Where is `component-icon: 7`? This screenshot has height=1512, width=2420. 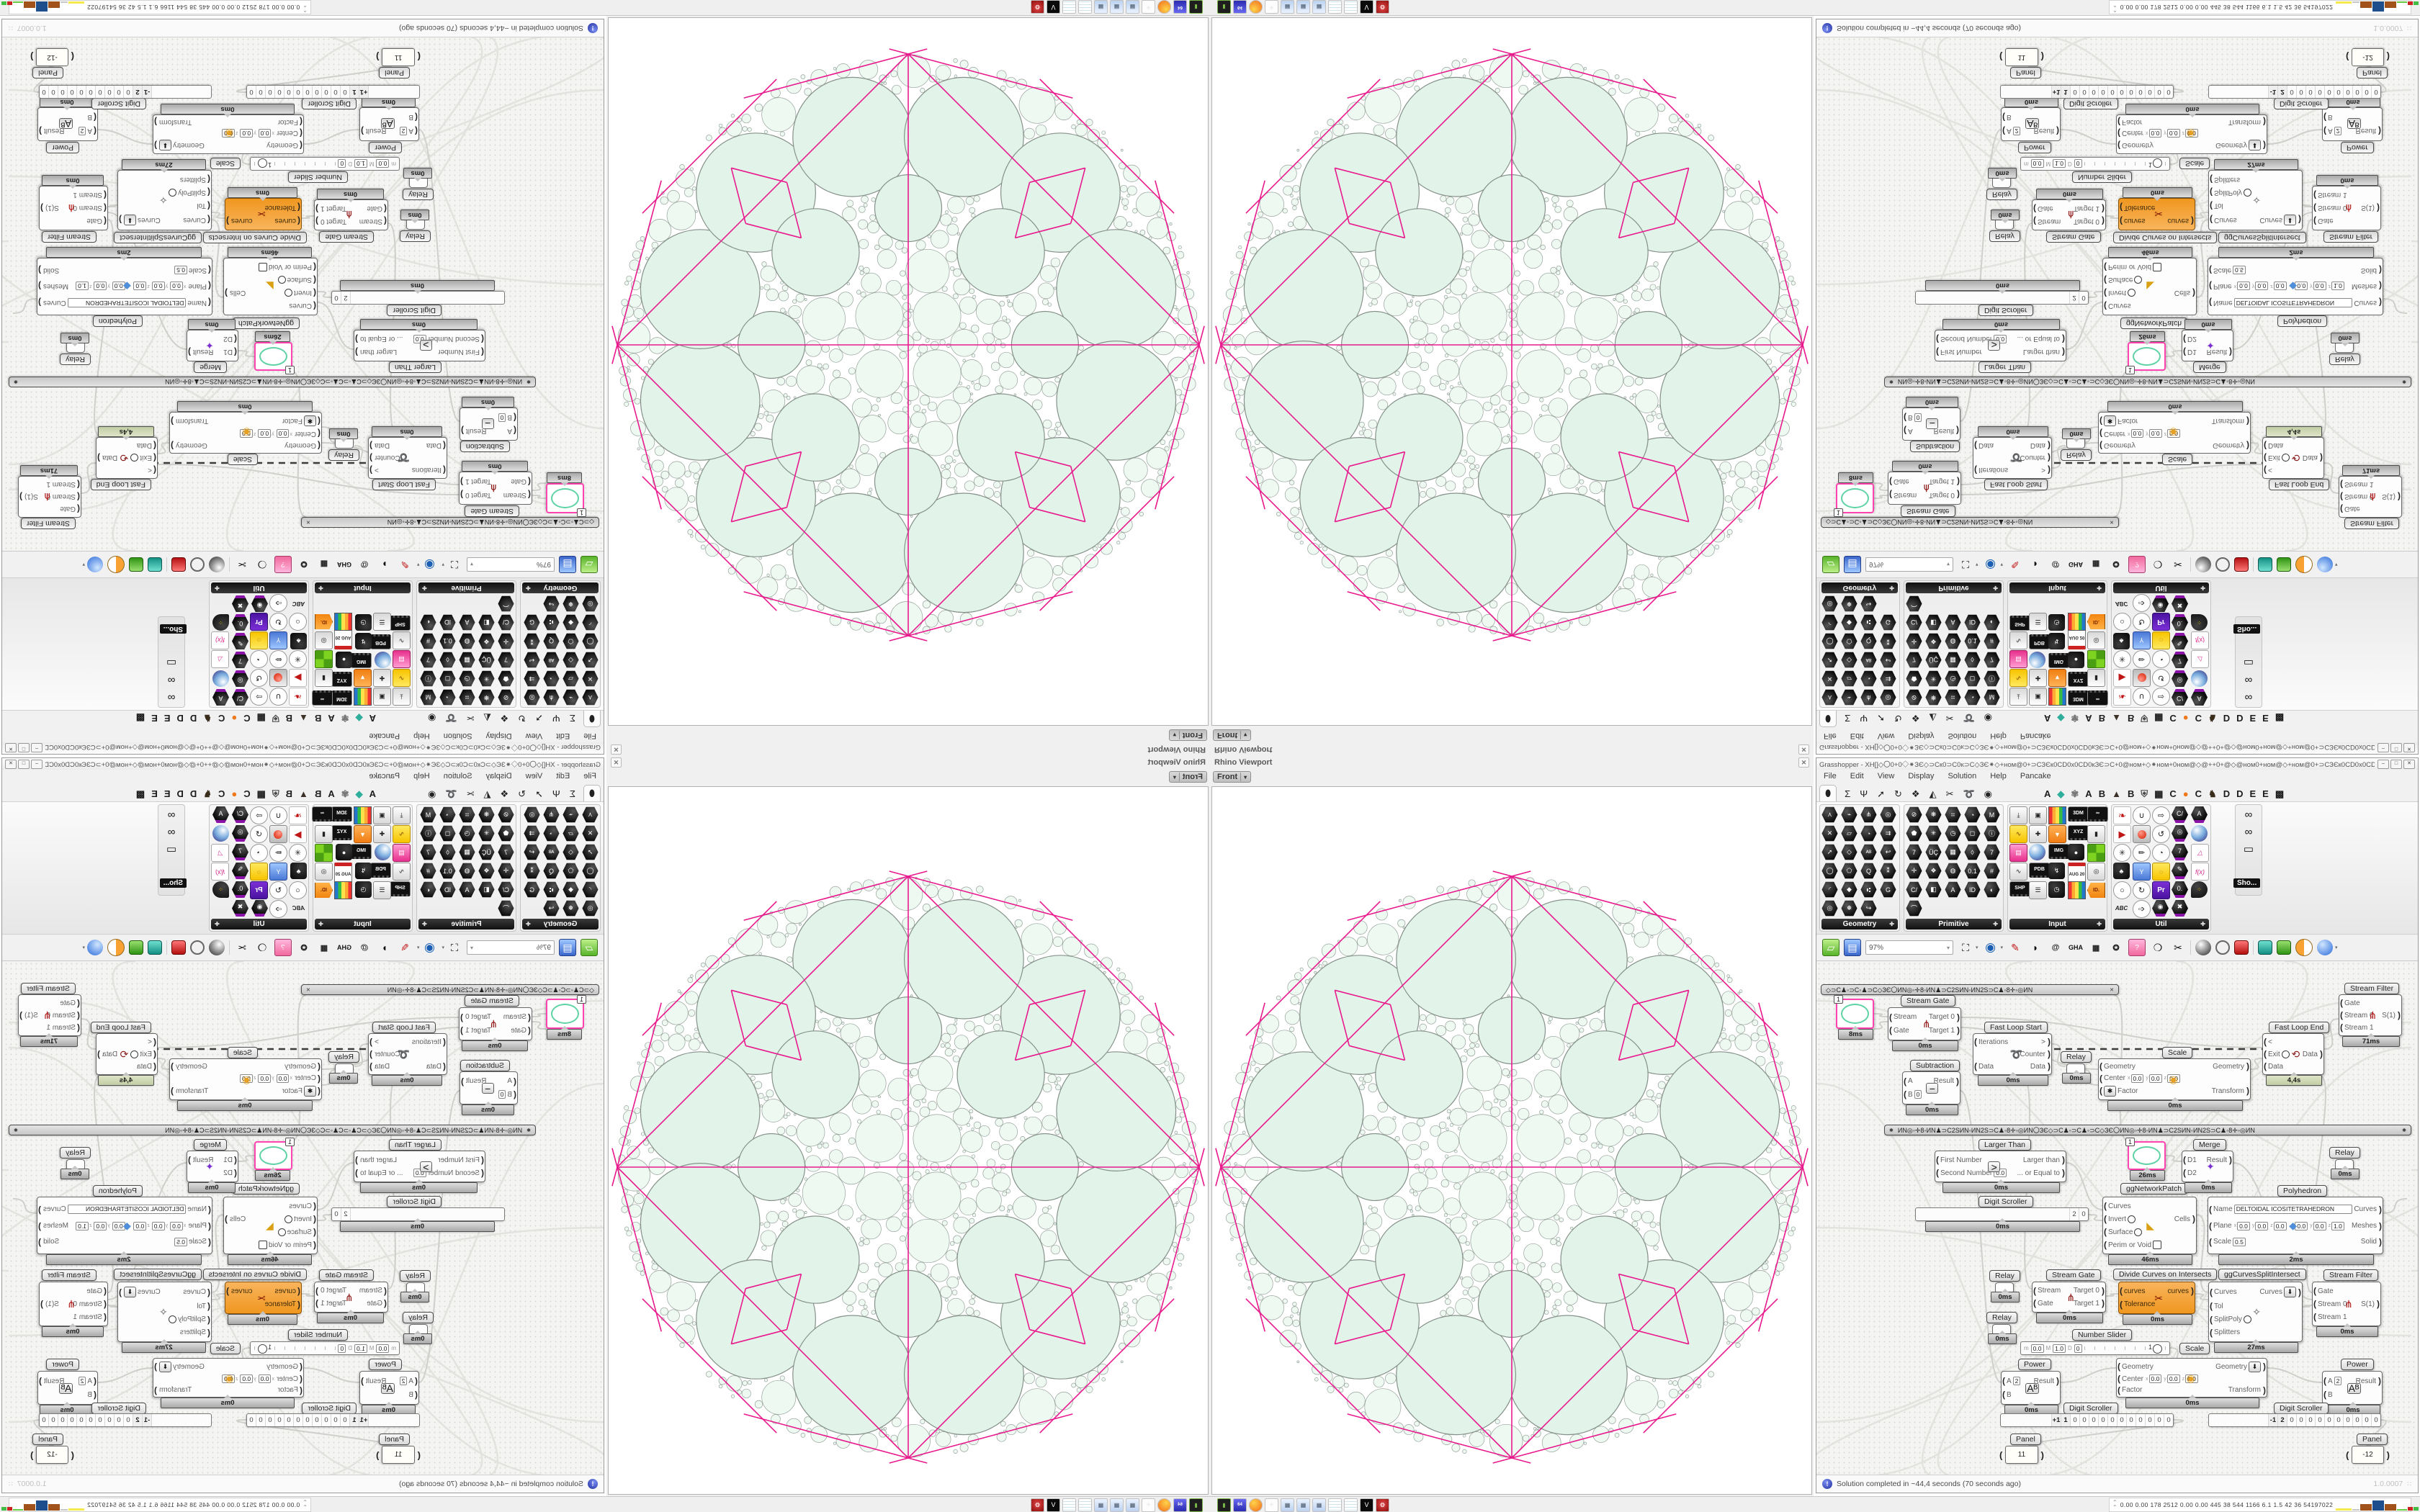
component-icon: 7 is located at coordinates (2180, 852).